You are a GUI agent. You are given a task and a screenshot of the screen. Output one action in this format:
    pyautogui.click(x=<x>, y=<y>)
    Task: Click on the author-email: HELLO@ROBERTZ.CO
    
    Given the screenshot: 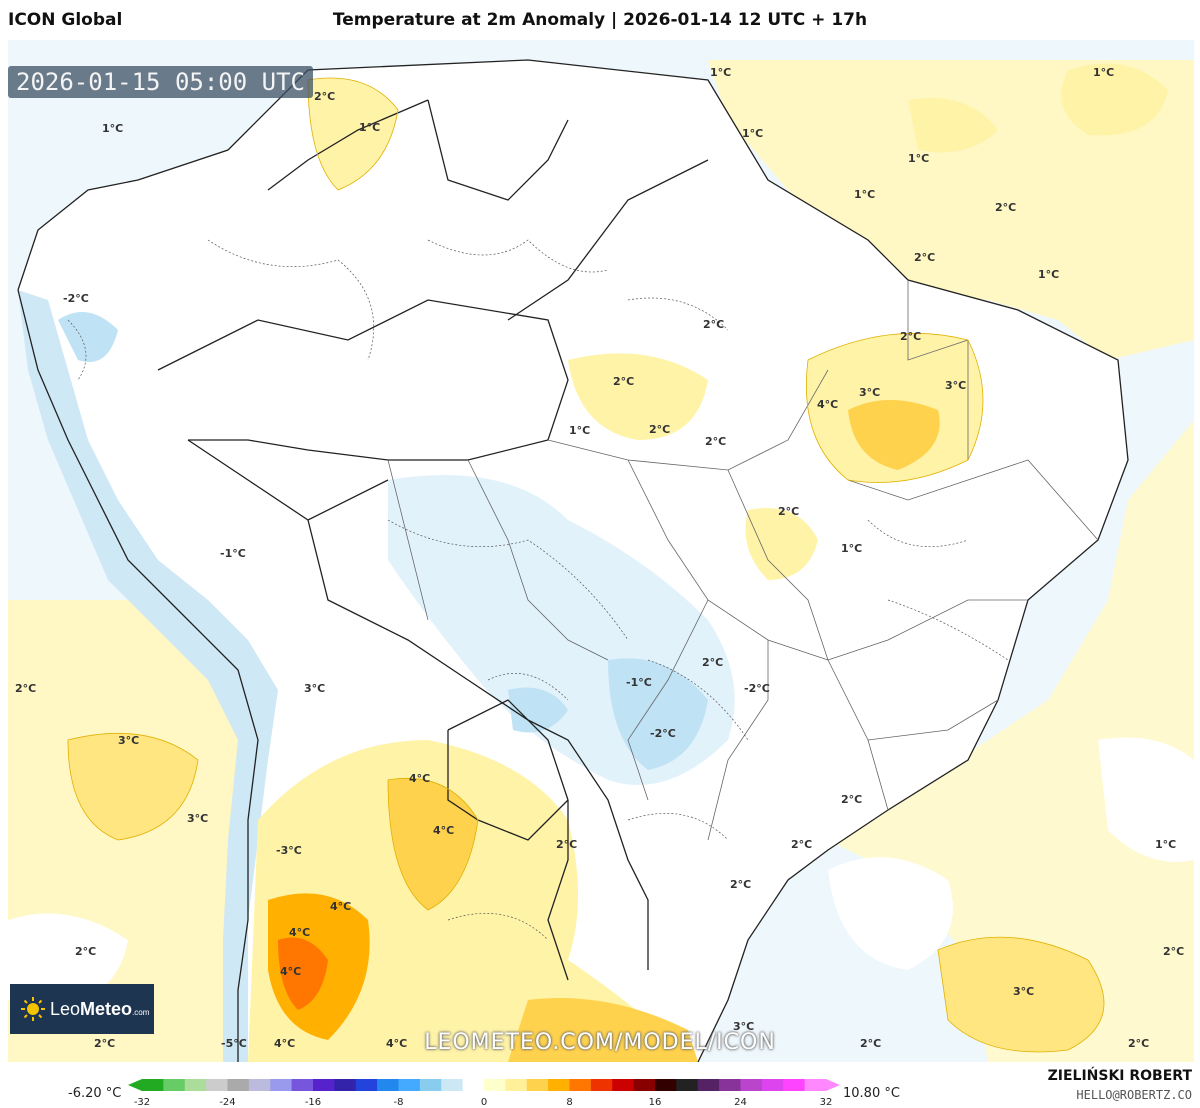 What is the action you would take?
    pyautogui.click(x=1134, y=1095)
    